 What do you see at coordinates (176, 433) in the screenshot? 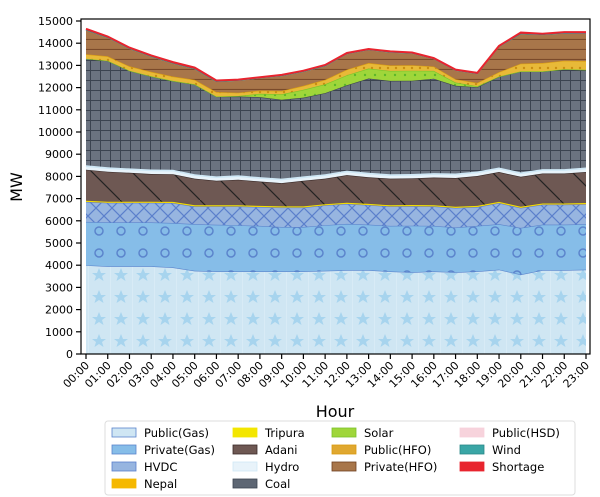
I see `legend-label: Public(Gas)` at bounding box center [176, 433].